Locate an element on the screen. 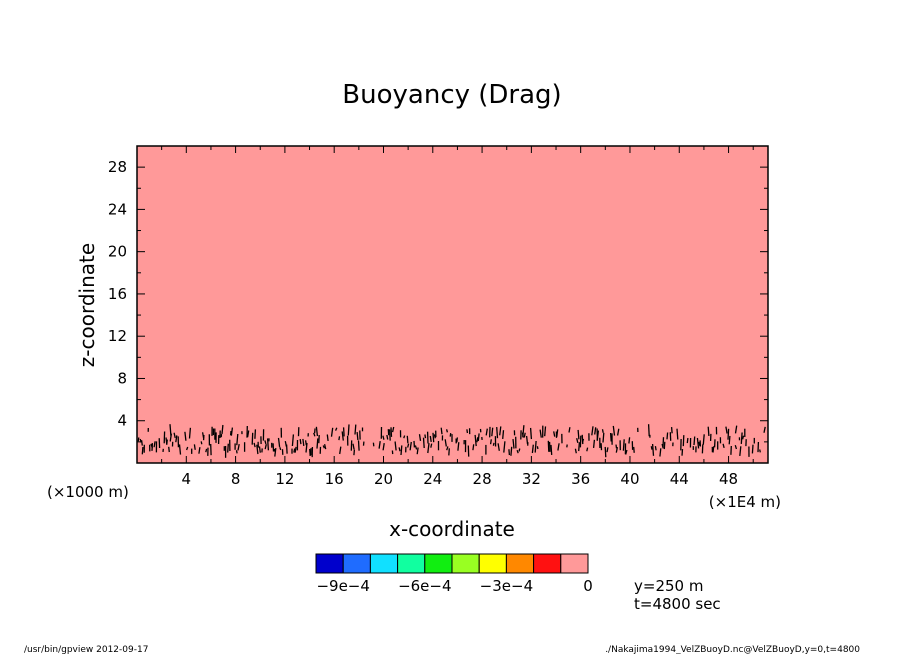  y-tick-label: 24 is located at coordinates (117, 209).